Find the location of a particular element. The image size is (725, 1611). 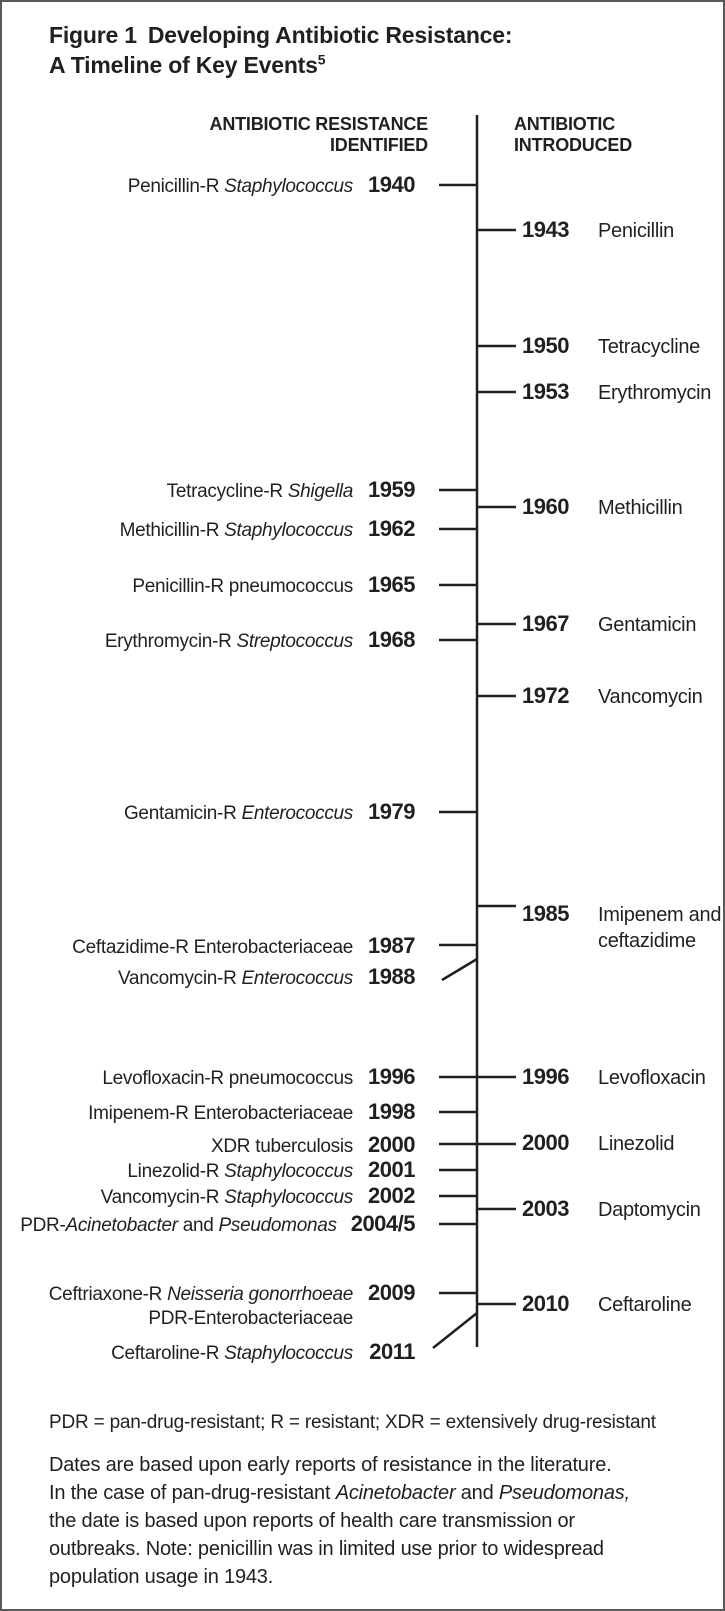

resistance-event-label: Penicillin-R Staphylococcus is located at coordinates (240, 186).